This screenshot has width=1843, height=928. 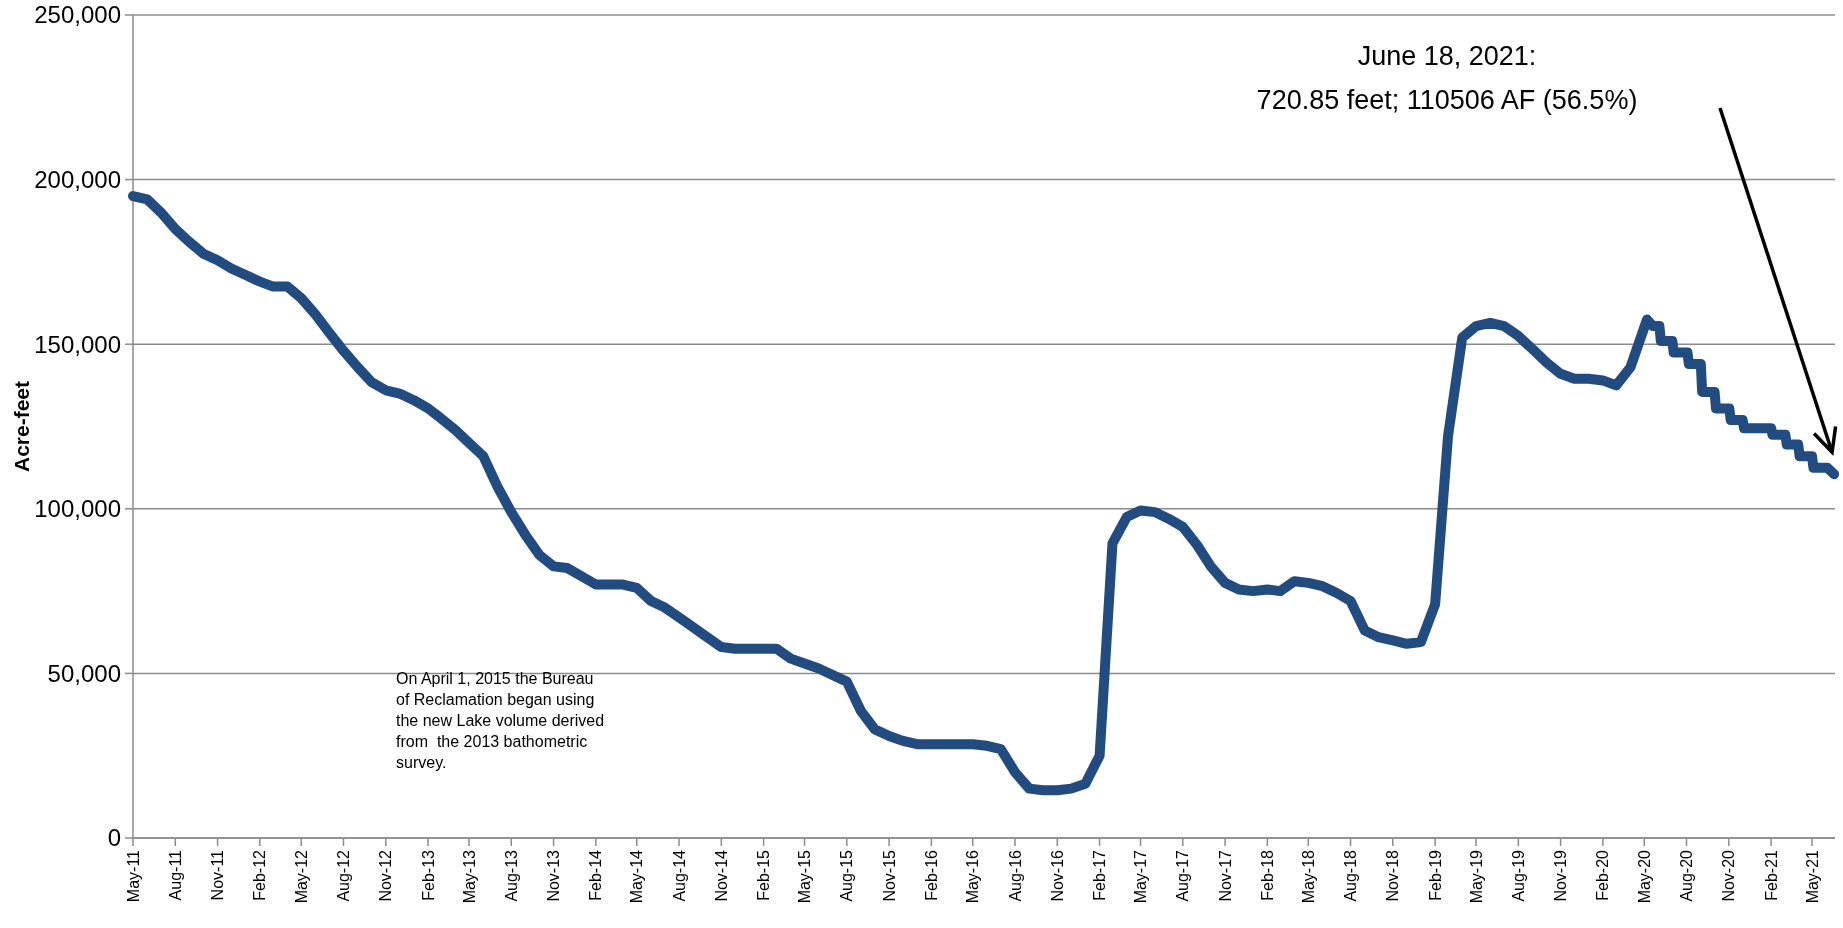 I want to click on x-tick-label: May-11, so click(x=133, y=876).